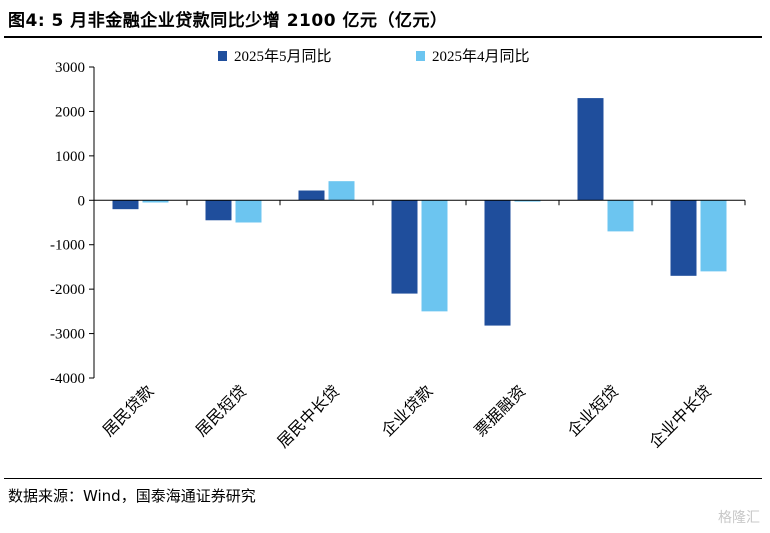  I want to click on x-category-label: 企业中长贷, so click(680, 416).